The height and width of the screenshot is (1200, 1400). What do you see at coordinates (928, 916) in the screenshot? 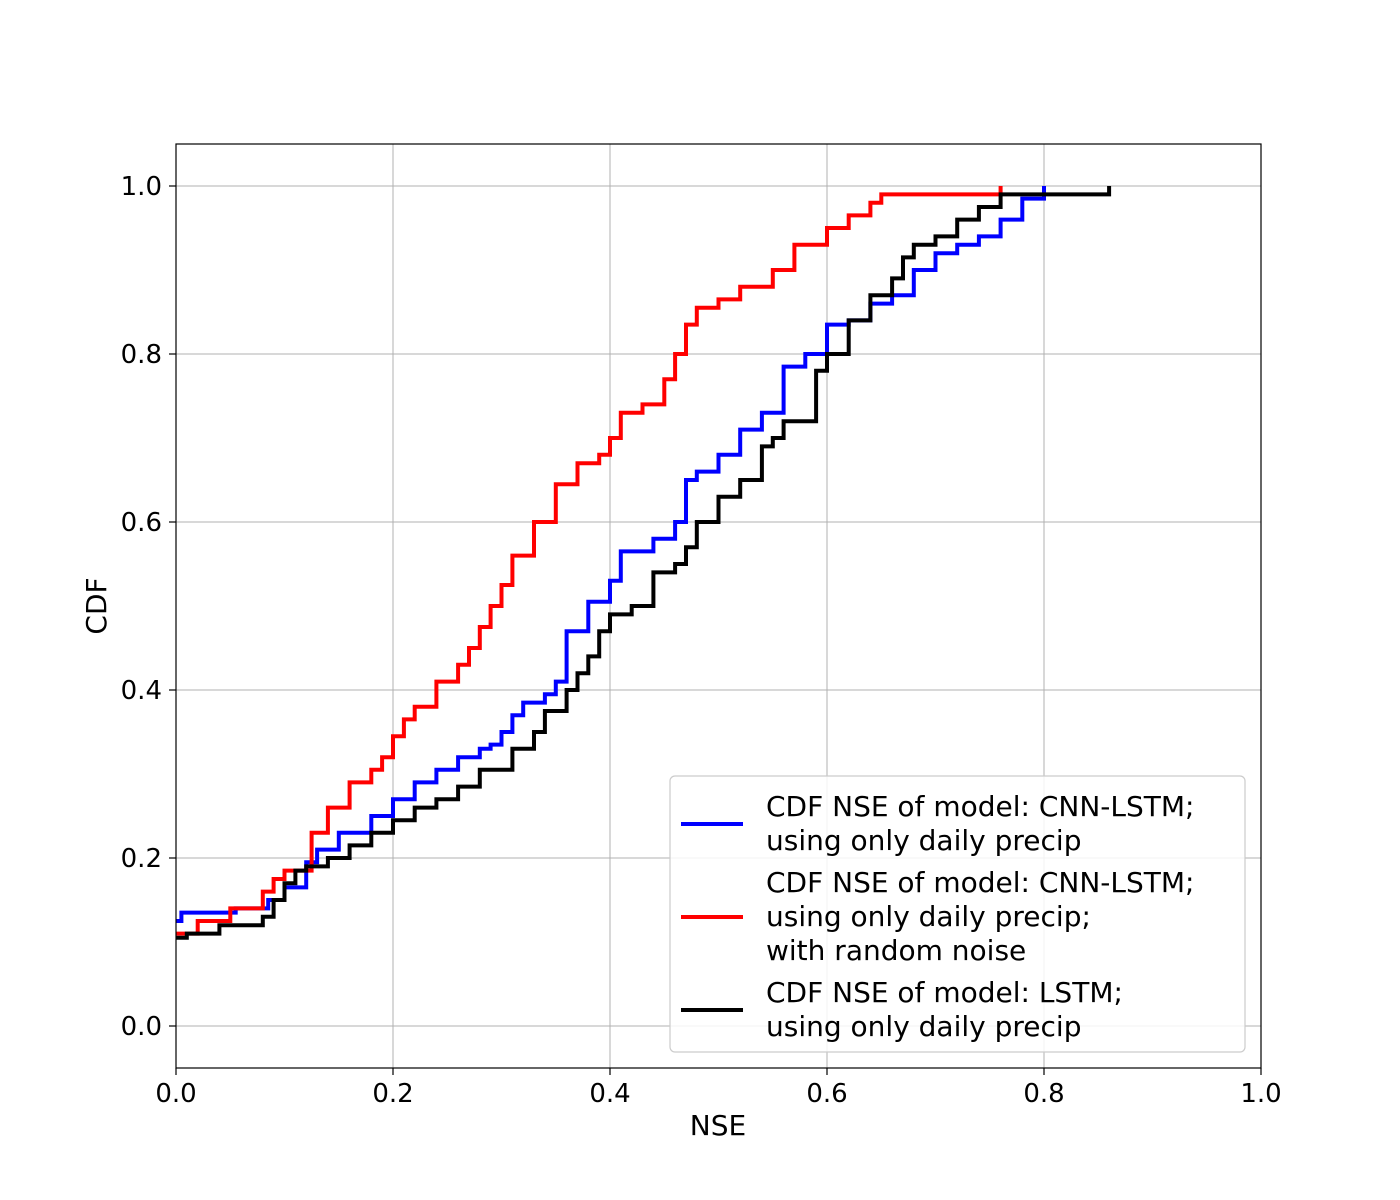
I see `legend-label-2: using only daily precip;` at bounding box center [928, 916].